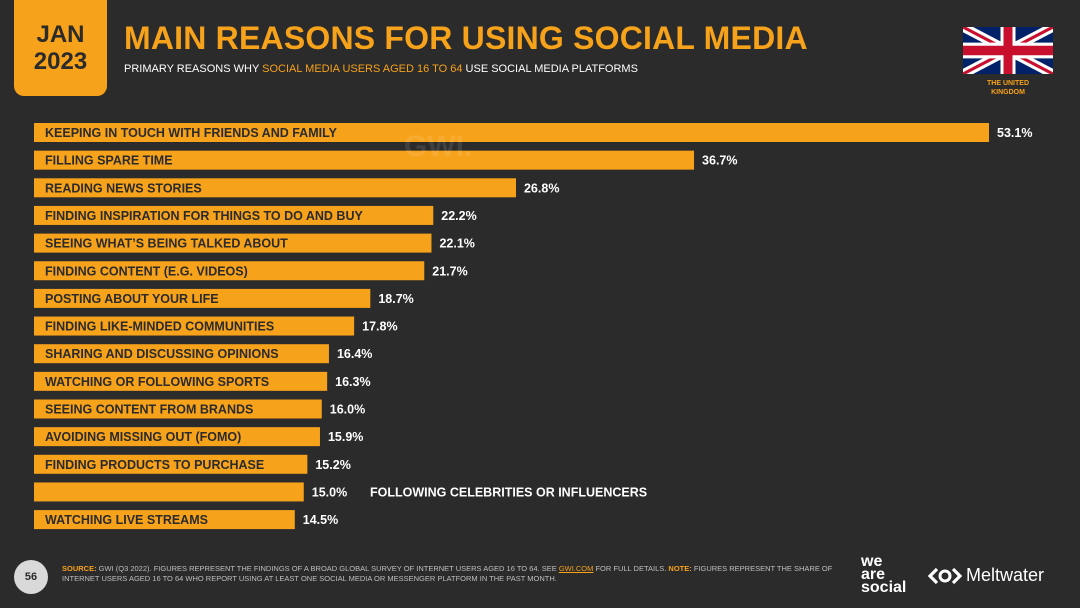  Describe the element at coordinates (1005, 575) in the screenshot. I see `meltwater-wordmark: Meltwater` at that location.